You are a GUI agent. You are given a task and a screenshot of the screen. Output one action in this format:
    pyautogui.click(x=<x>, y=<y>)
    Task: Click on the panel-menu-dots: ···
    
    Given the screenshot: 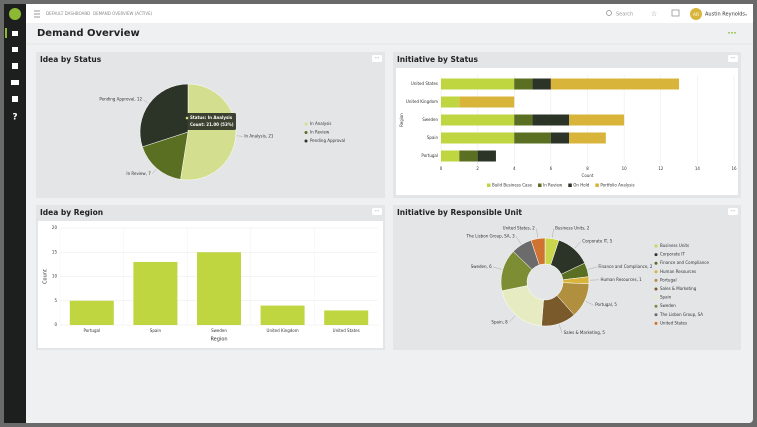 What is the action you would take?
    pyautogui.click(x=377, y=59)
    